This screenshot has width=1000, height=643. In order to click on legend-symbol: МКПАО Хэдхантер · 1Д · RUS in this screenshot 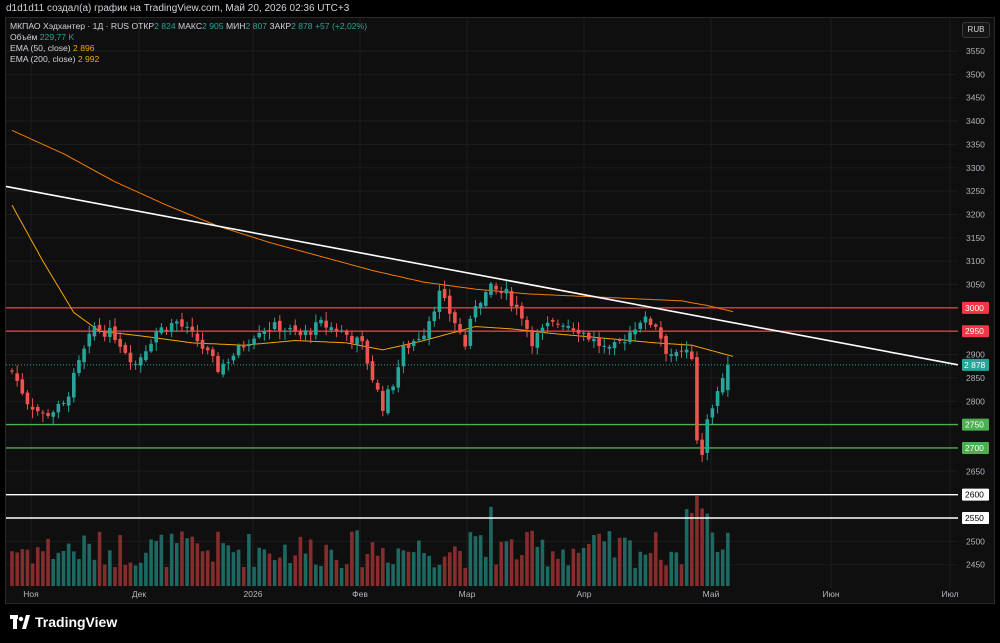, I will do `click(70, 26)`.